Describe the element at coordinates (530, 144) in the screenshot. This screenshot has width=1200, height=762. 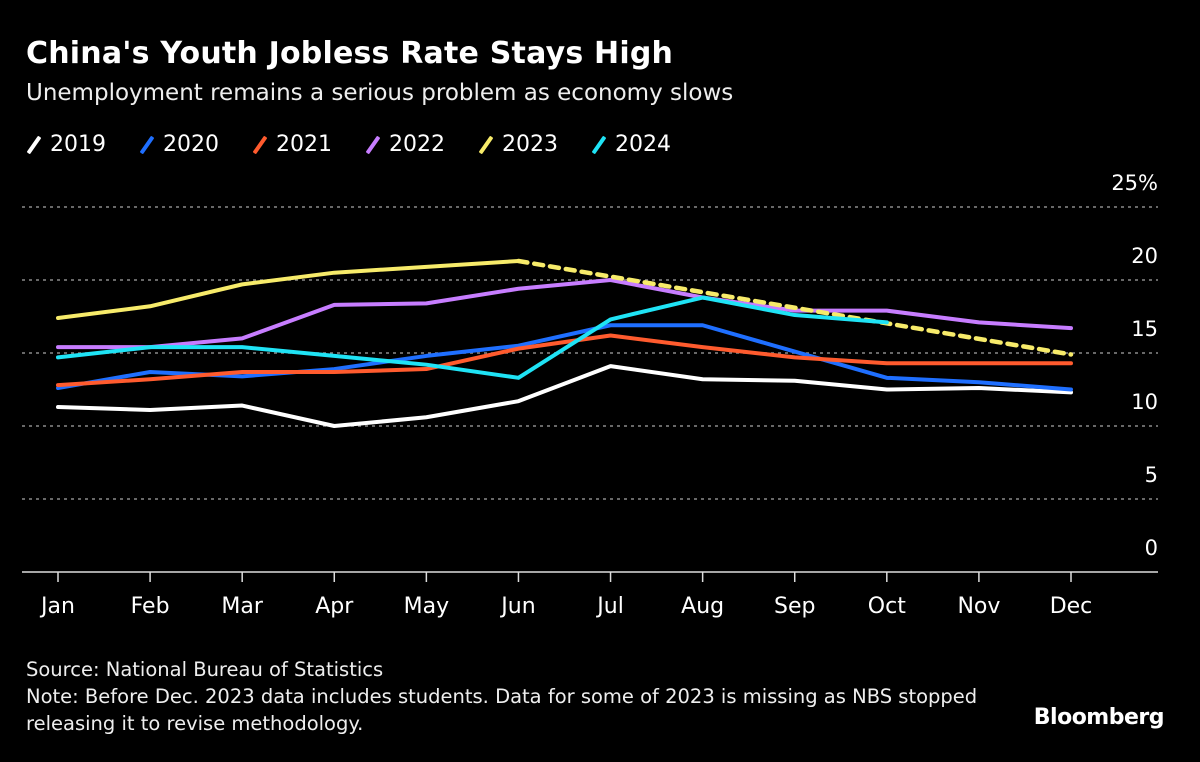
I see `legend-label: 2023` at that location.